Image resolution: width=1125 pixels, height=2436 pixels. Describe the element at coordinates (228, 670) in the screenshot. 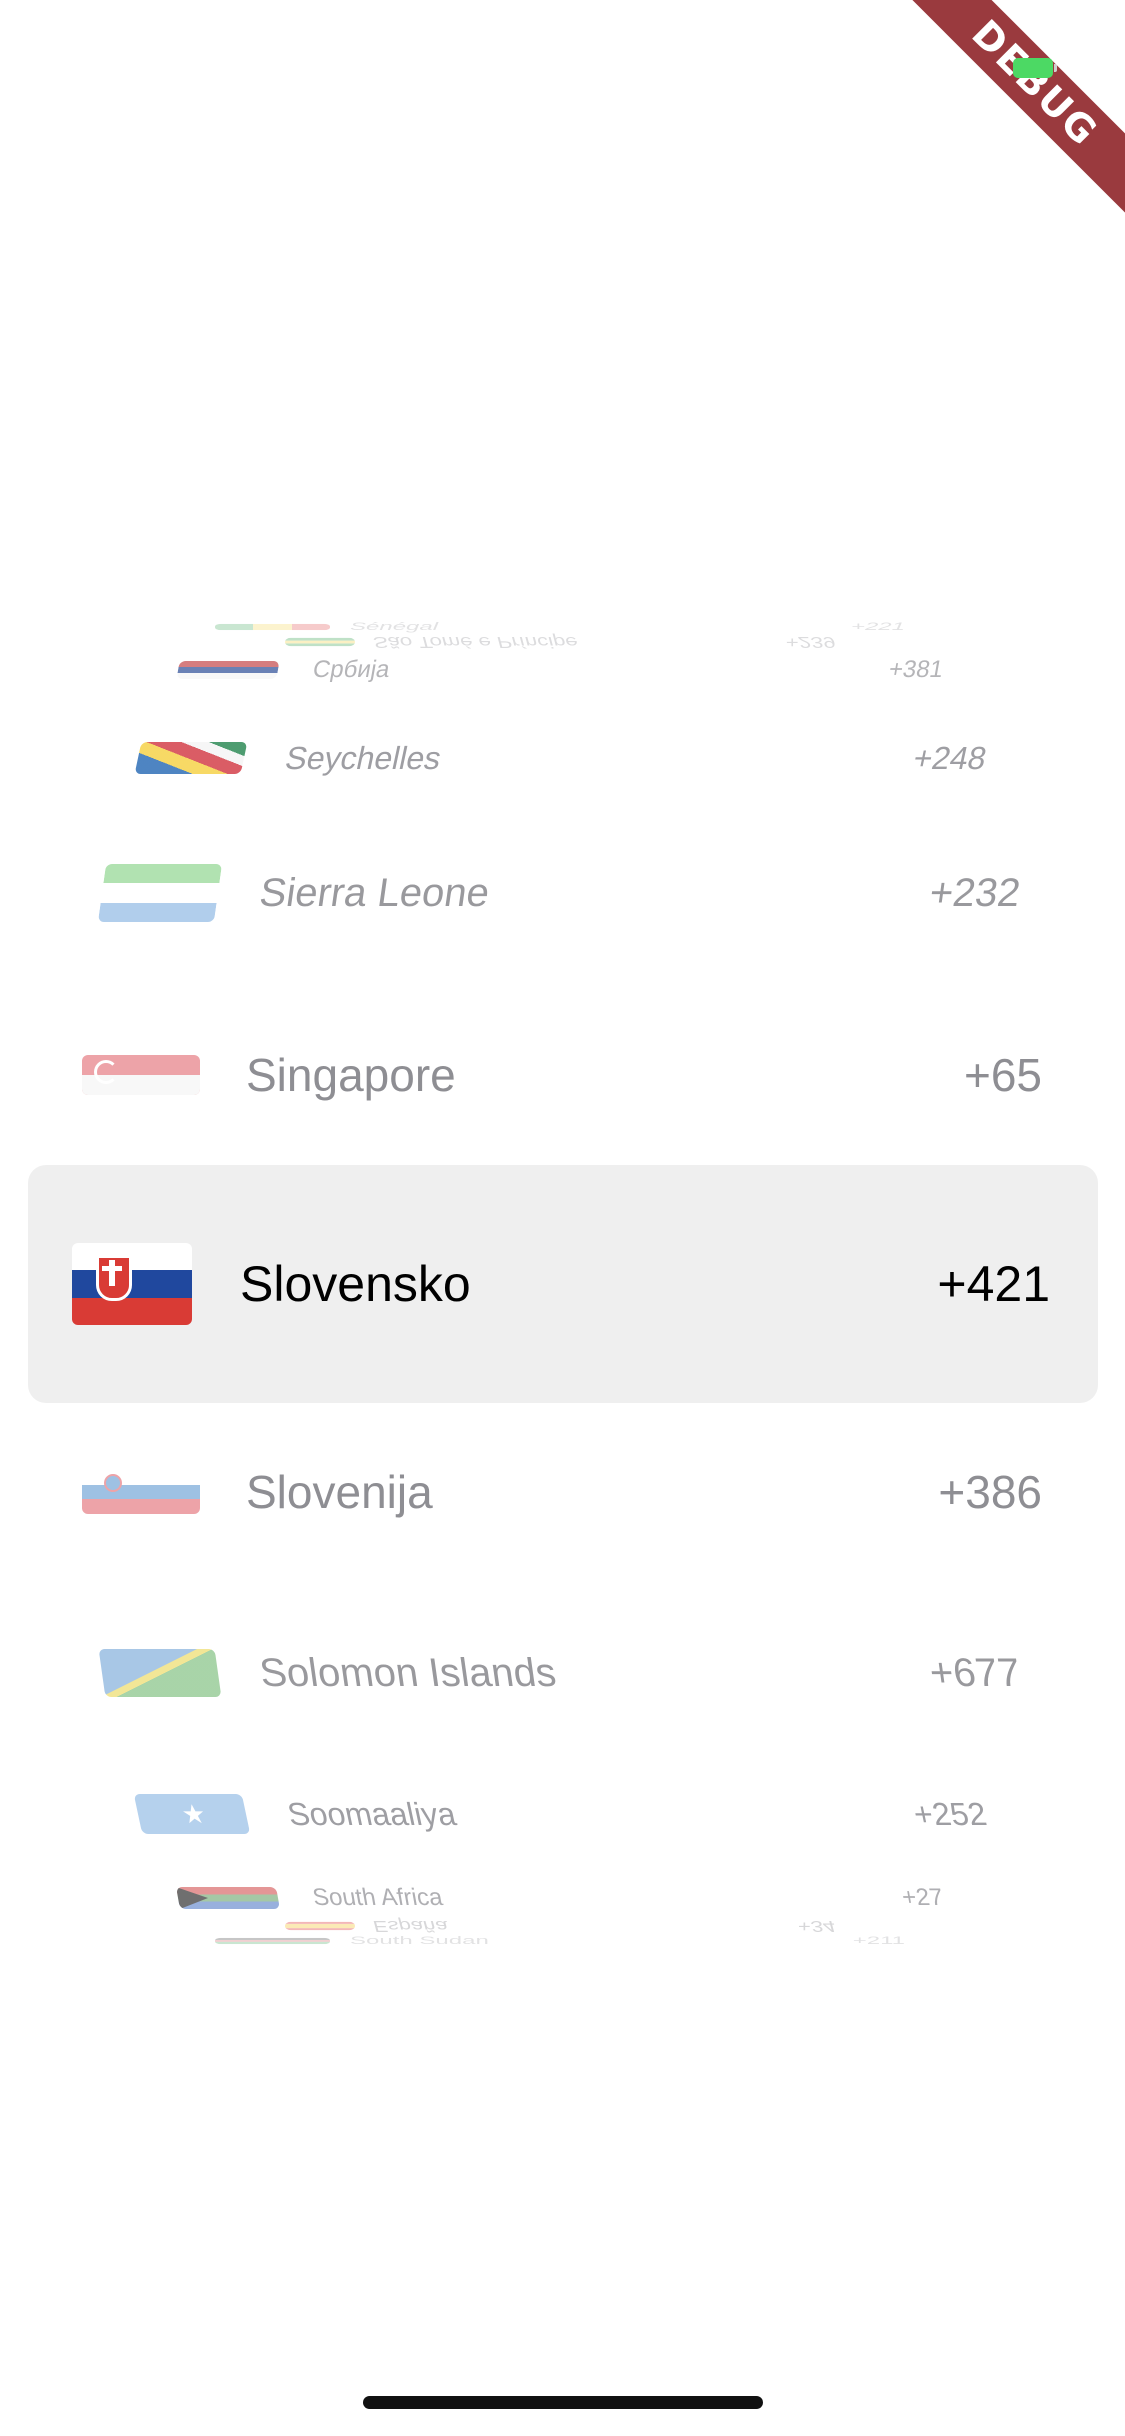

I see `serbia-flag-icon` at that location.